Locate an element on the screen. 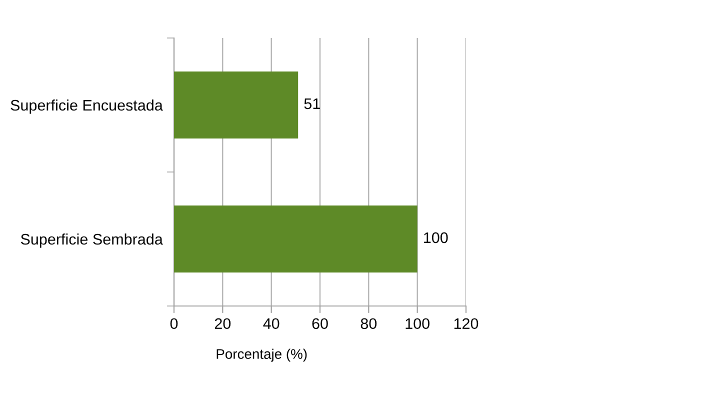 This screenshot has height=418, width=711. data-label: 51 is located at coordinates (312, 104).